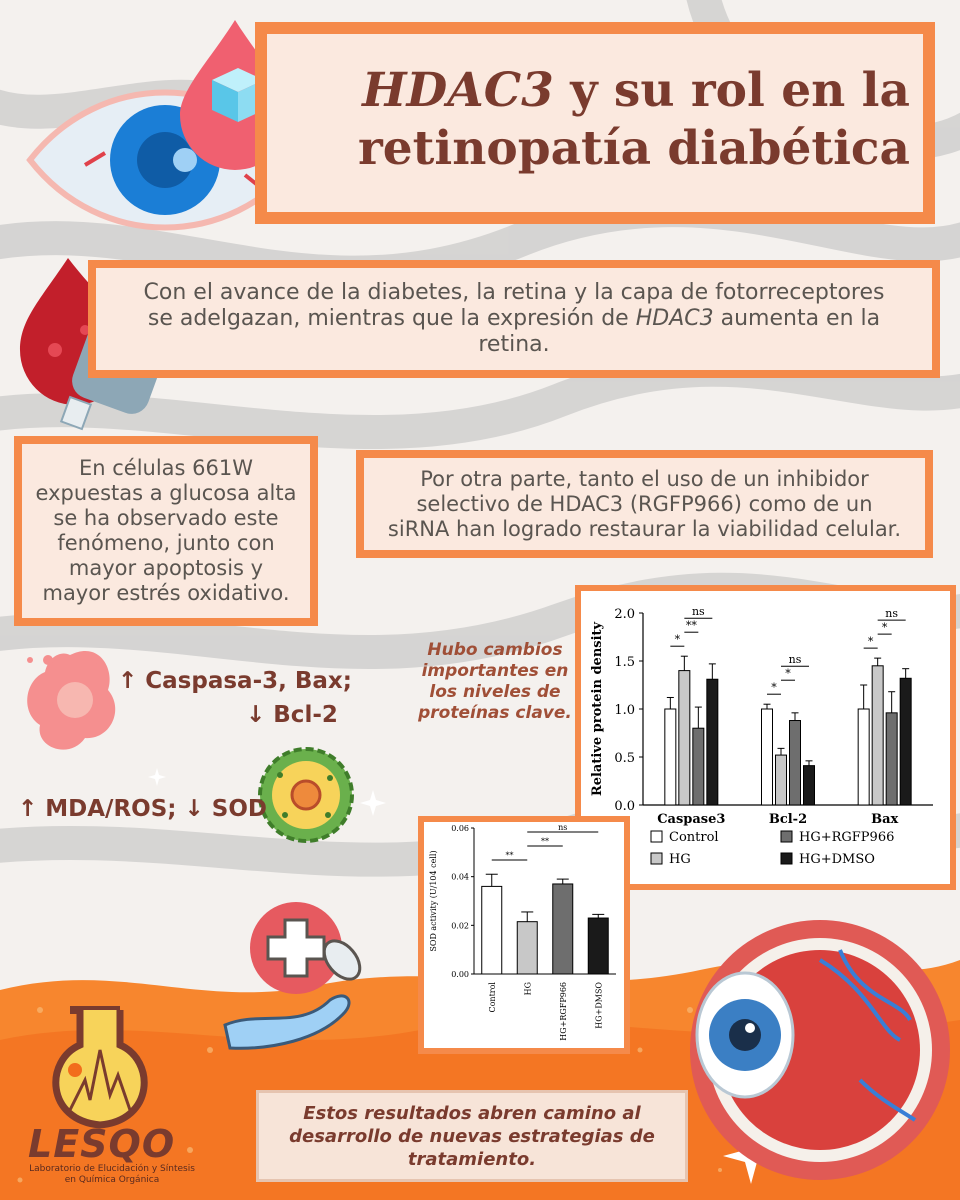 This screenshot has height=1200, width=960. Describe the element at coordinates (633, 148) in the screenshot. I see `title-line2: retinopatía diabética` at that location.